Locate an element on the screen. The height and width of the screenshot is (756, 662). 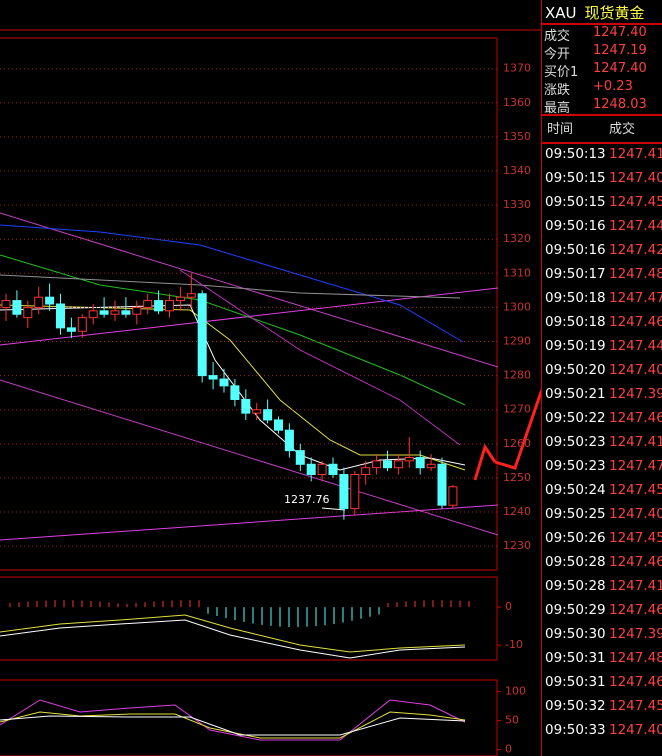
trade-time: 09:50:22 is located at coordinates (575, 418).